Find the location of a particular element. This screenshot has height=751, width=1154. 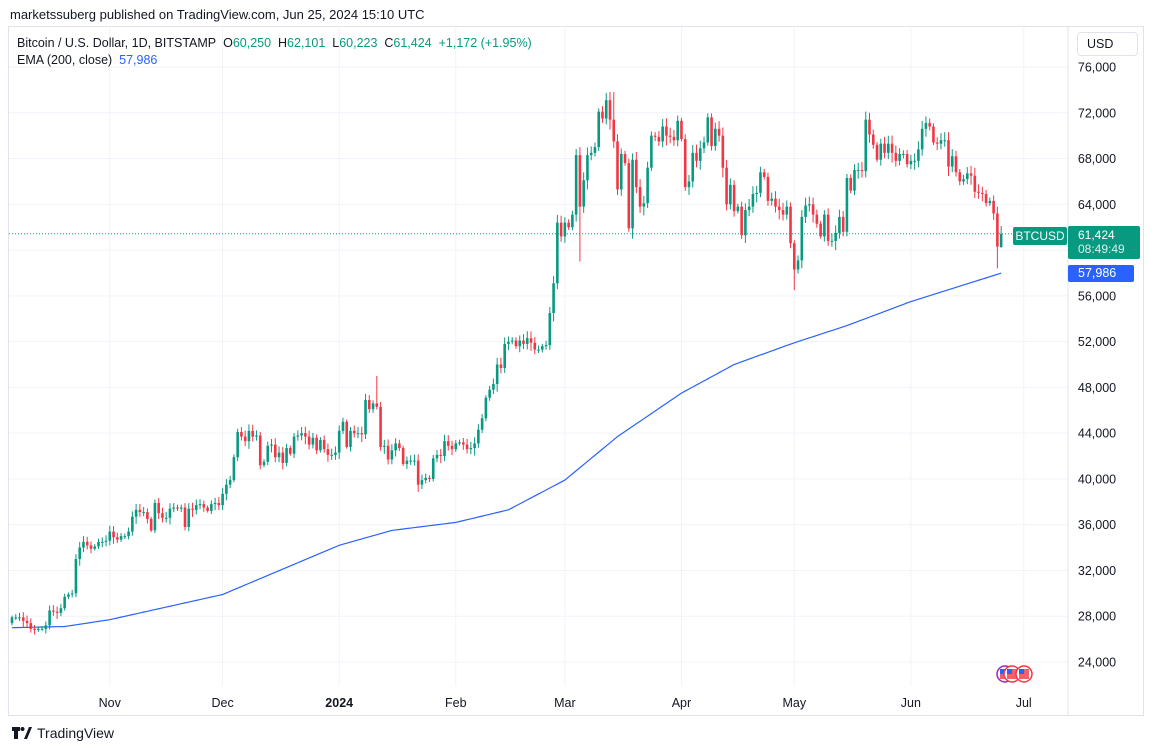

y-tick-label: 48,000 is located at coordinates (1097, 388).